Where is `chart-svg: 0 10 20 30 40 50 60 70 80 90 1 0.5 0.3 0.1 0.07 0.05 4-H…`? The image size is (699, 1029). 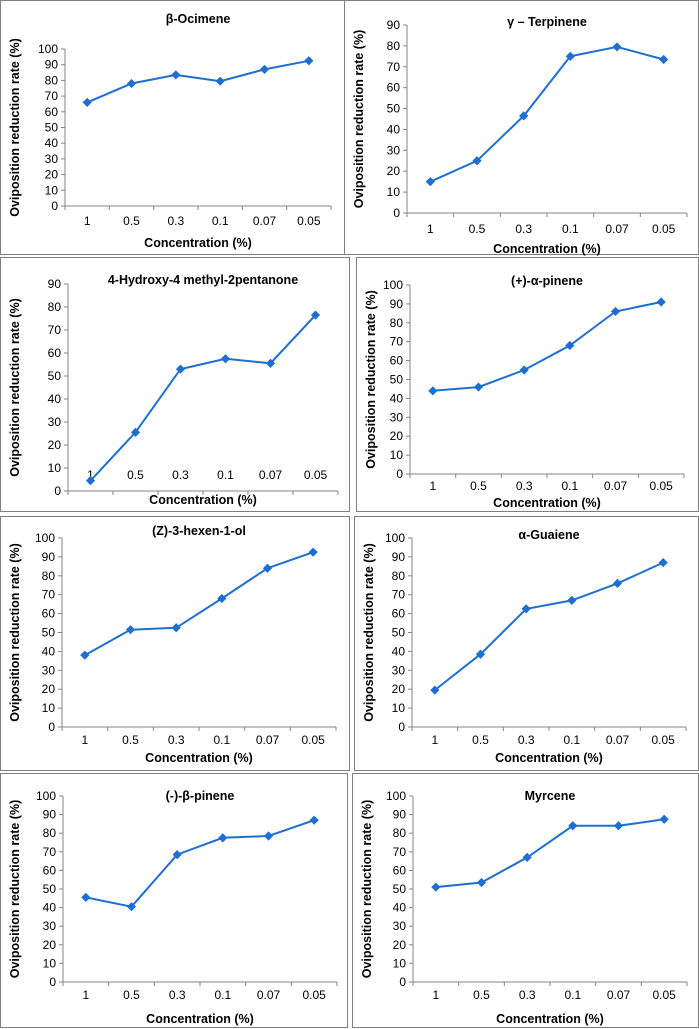 chart-svg: 0 10 20 30 40 50 60 70 80 90 1 0.5 0.3 0.1 0.07 0.05 4-H… is located at coordinates (173, 390).